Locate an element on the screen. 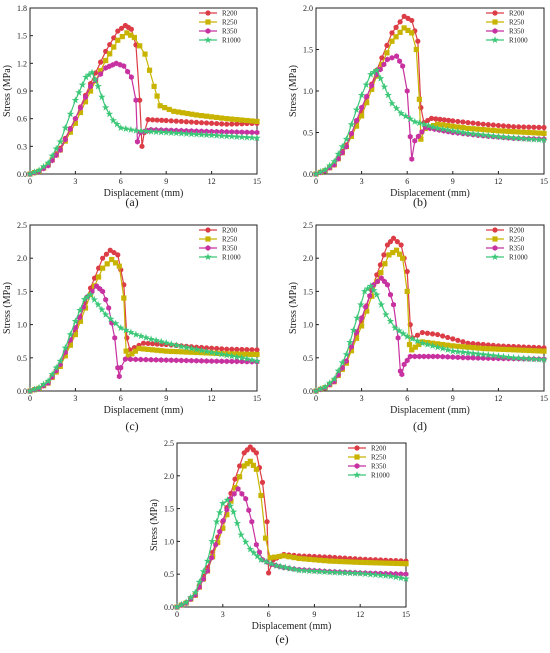 This screenshot has height=653, width=550. y-tick-label: 0.0 is located at coordinates (22, 174).